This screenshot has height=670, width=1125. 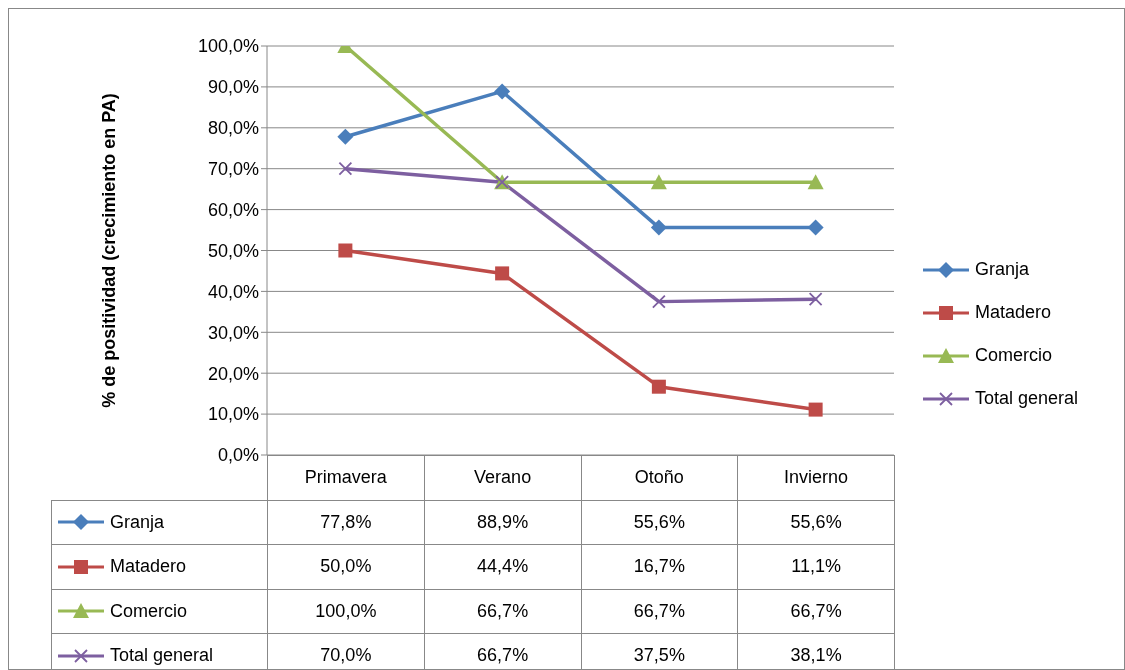 I want to click on text: Matadero, so click(x=148, y=566).